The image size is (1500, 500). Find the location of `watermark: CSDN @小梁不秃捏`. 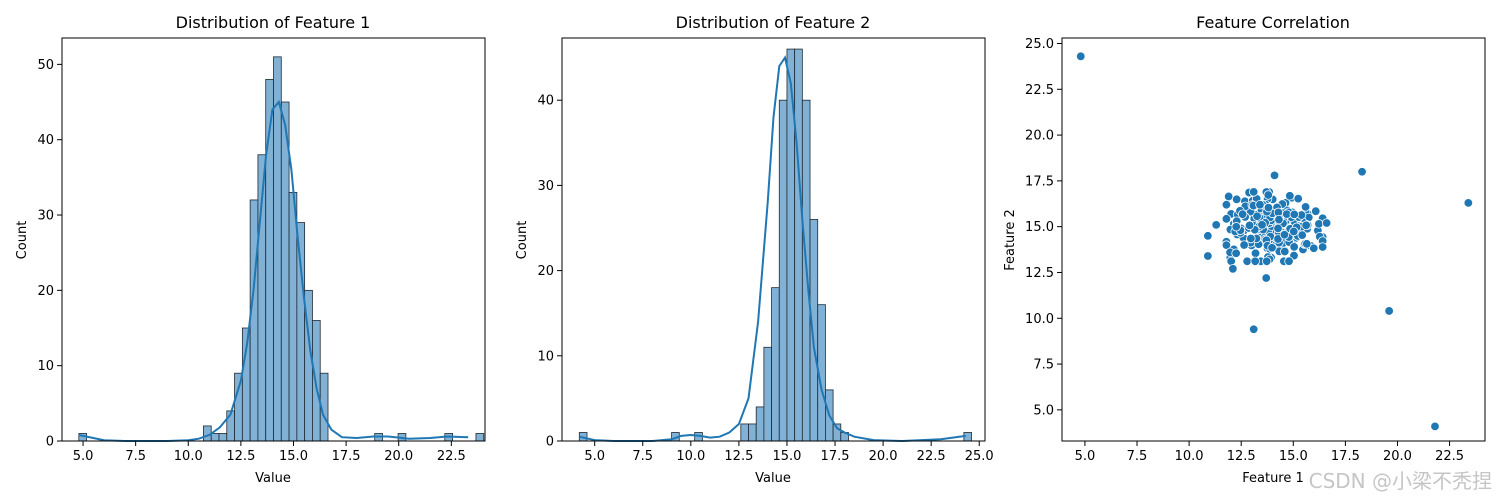

watermark: CSDN @小梁不秃捏 is located at coordinates (1400, 481).